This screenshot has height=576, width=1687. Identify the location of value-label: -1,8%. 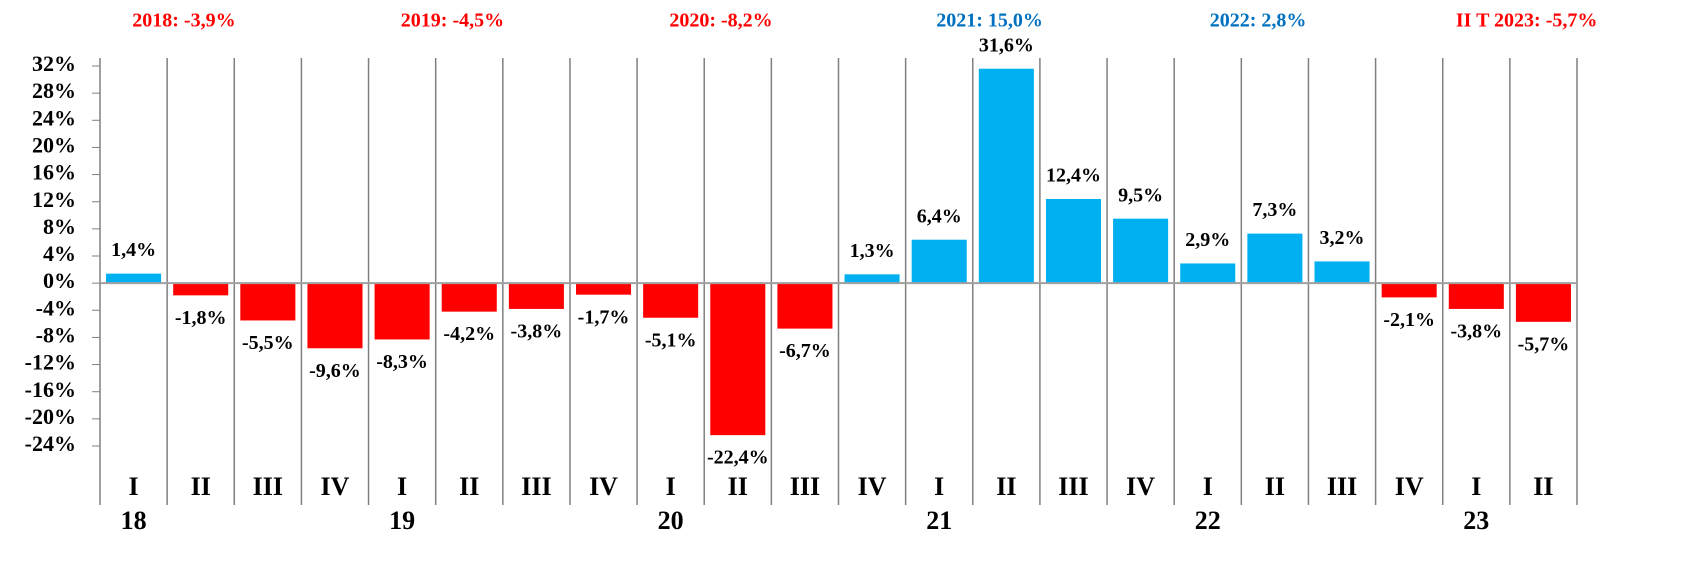
(201, 318).